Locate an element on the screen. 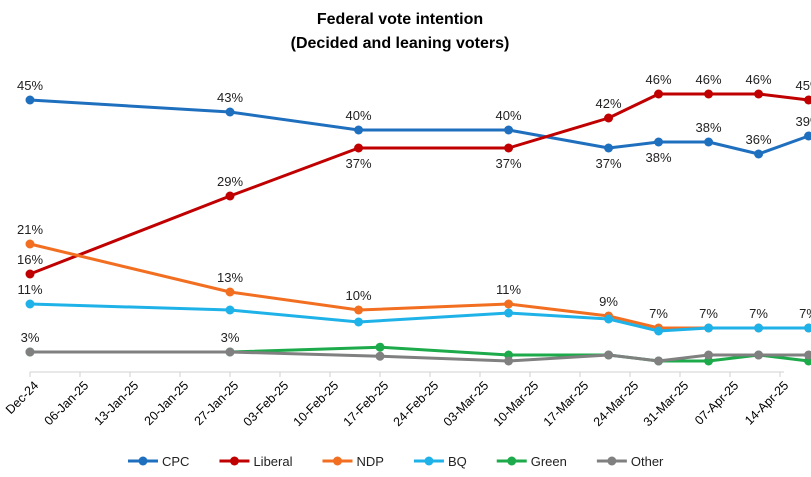  x-tick-label: Dec-24 is located at coordinates (22, 397).